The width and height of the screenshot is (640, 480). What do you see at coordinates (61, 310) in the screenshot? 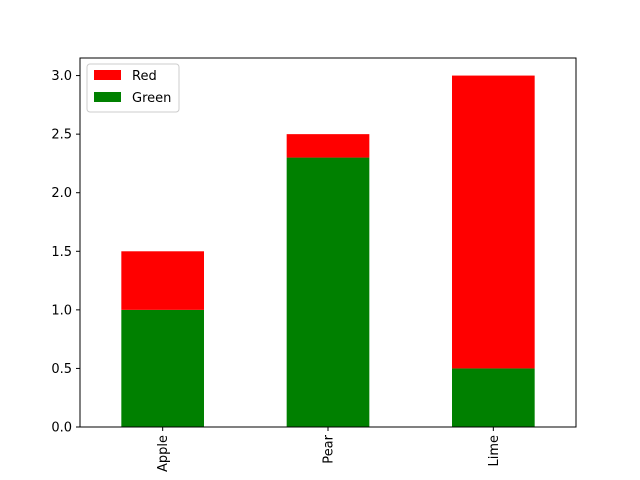
I see `y-tick-label: 1.0` at bounding box center [61, 310].